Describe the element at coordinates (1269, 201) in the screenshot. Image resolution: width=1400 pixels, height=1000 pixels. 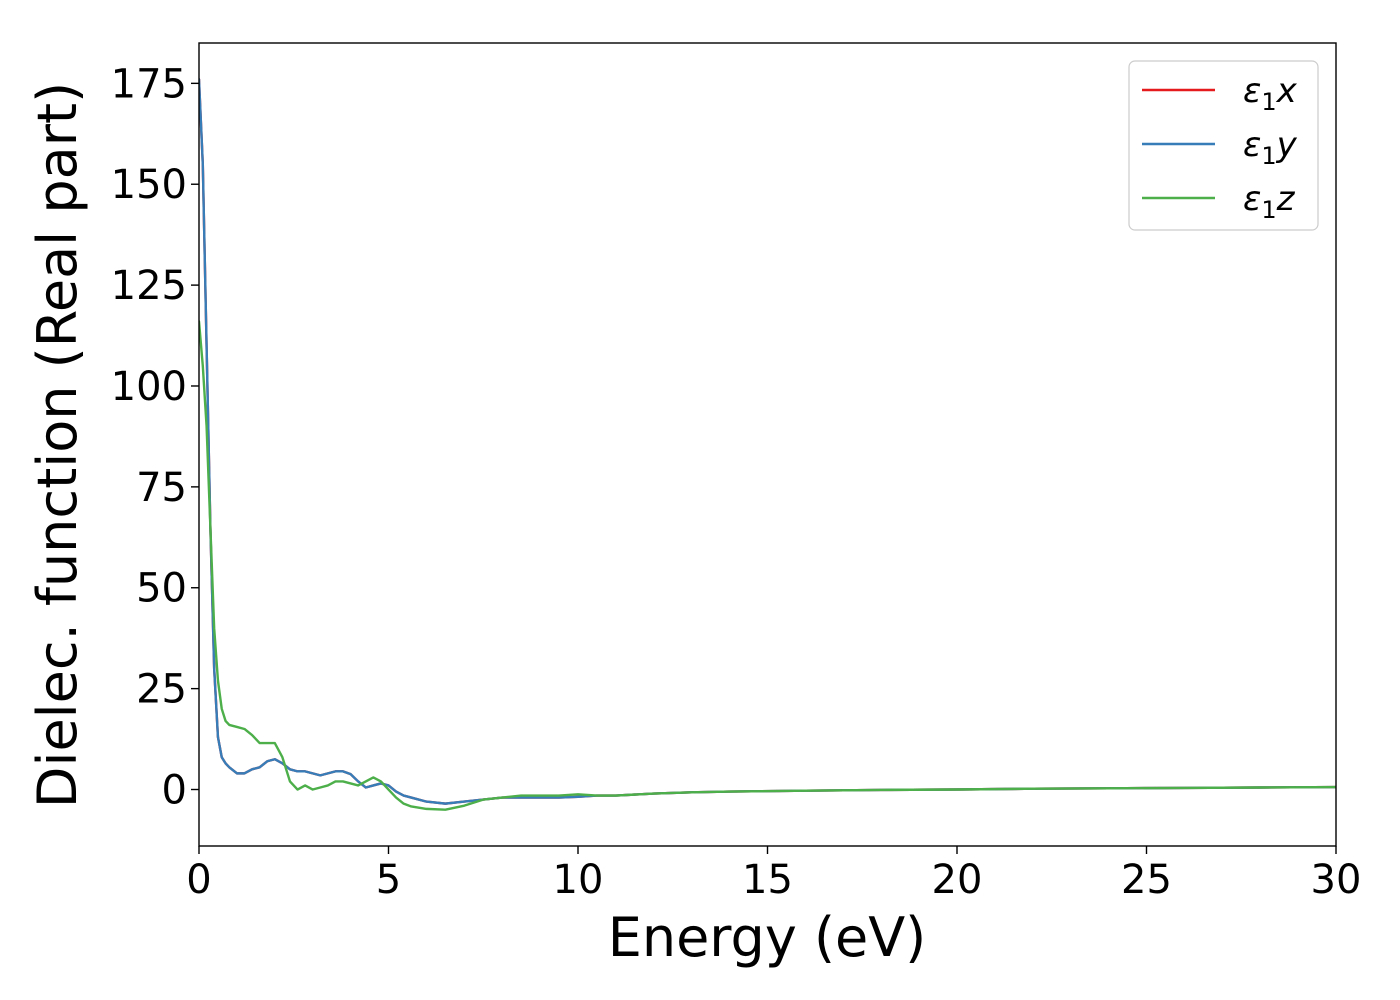
I see `legend-label-z: ε1z` at that location.